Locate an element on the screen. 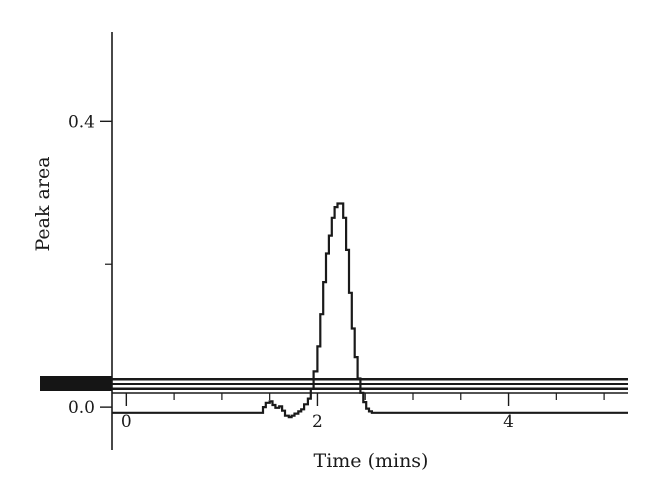  baseline-band-stripe-top is located at coordinates (370, 379).